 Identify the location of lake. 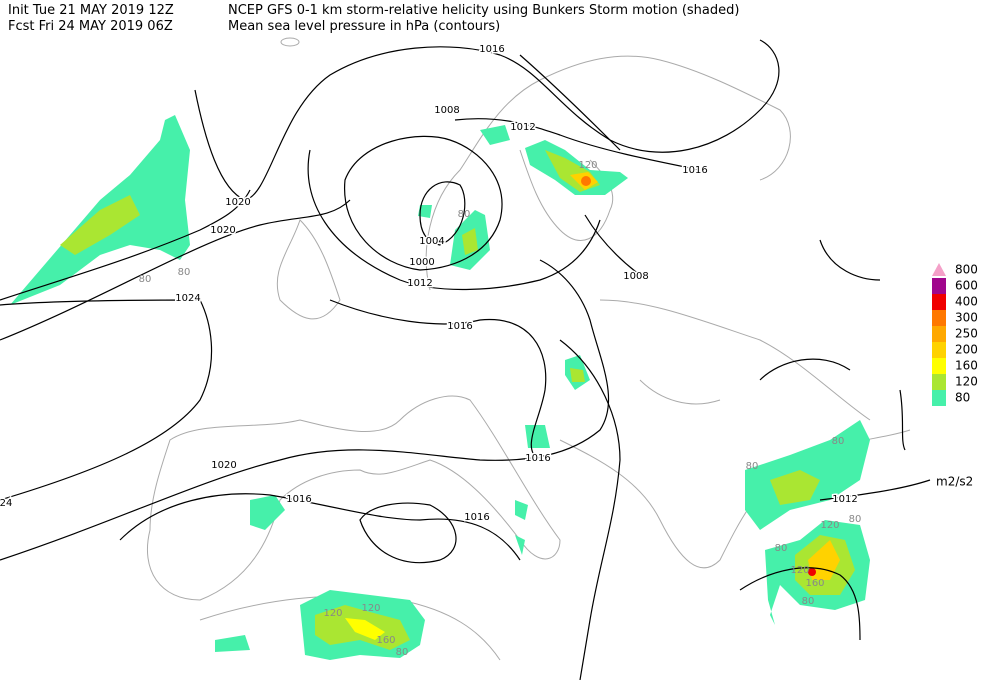
(290, 42).